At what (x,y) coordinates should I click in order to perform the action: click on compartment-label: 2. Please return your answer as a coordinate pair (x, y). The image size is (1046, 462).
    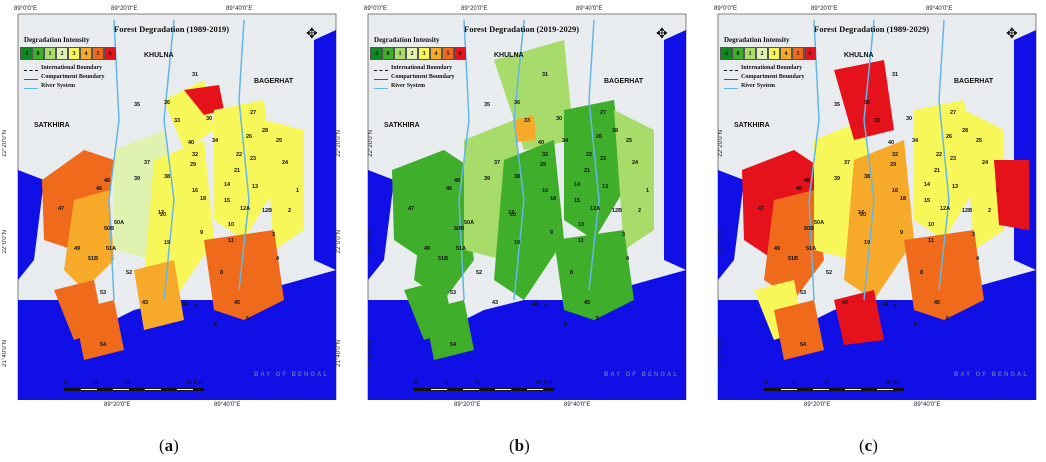
    Looking at the image, I should click on (990, 211).